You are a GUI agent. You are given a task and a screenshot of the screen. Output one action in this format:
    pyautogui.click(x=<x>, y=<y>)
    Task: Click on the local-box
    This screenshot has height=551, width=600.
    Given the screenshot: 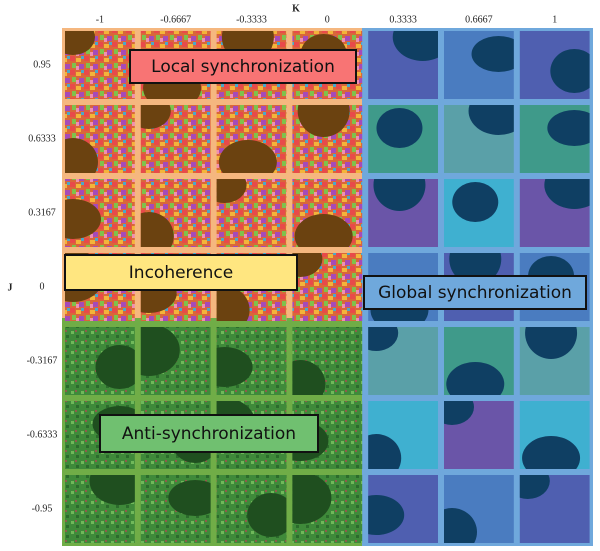 What is the action you would take?
    pyautogui.click(x=243, y=66)
    